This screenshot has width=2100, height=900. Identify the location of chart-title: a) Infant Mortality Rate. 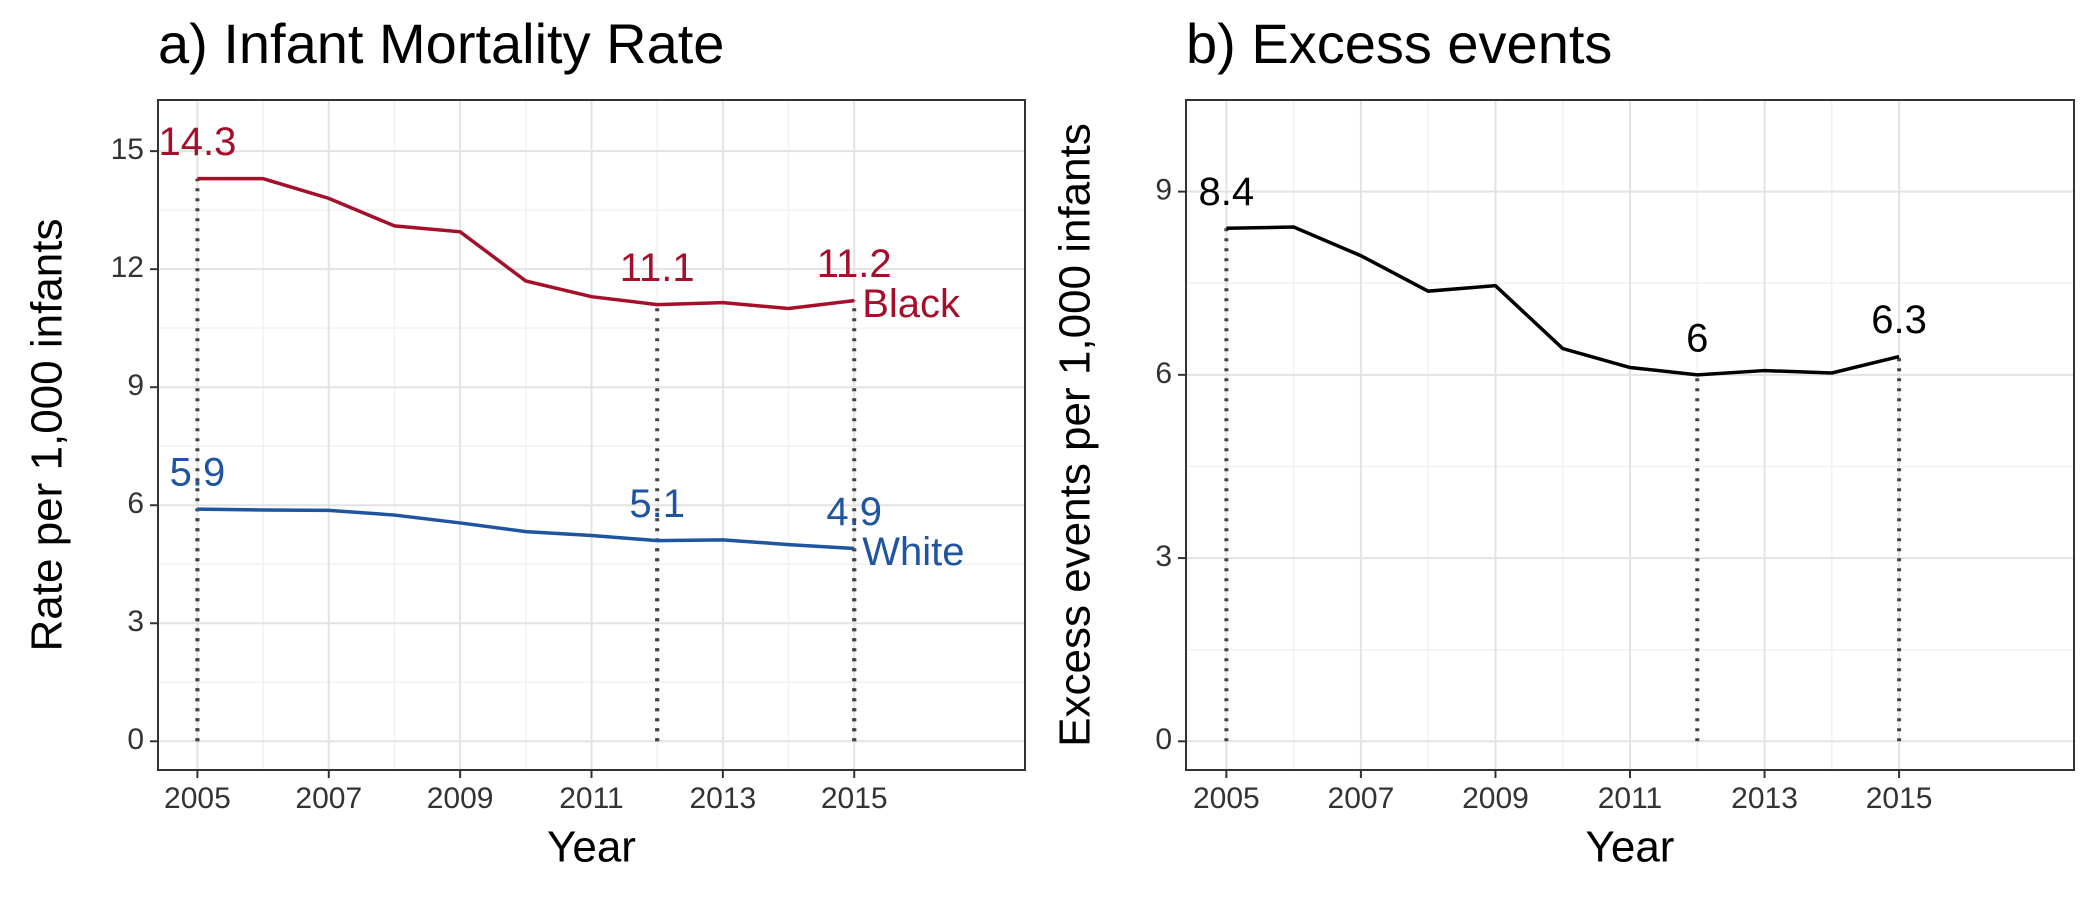
(441, 43).